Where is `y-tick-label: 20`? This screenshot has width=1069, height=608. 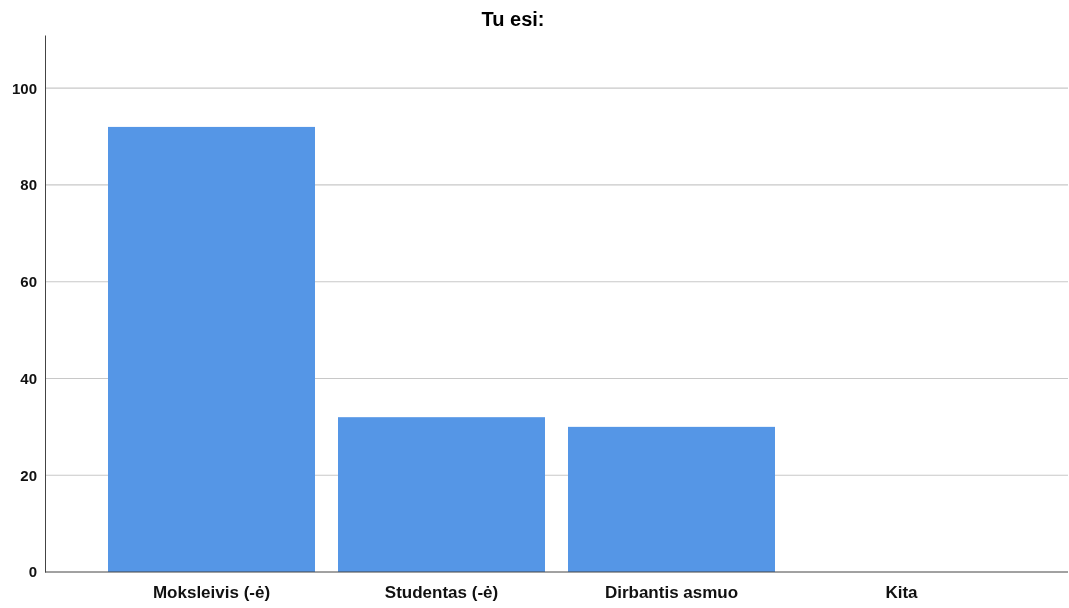 y-tick-label: 20 is located at coordinates (28, 475).